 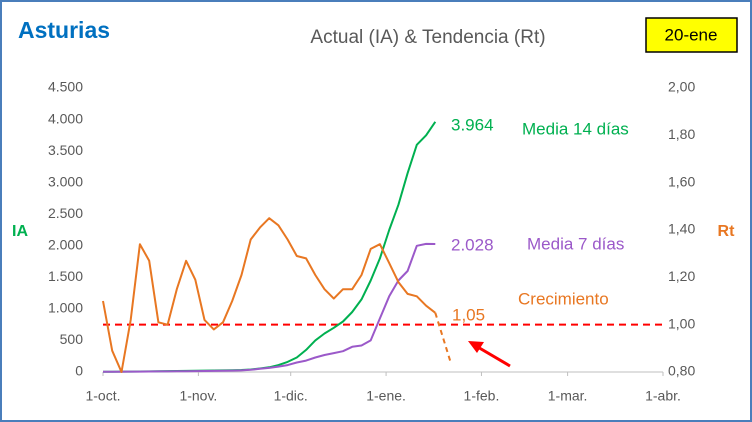 What do you see at coordinates (65, 181) in the screenshot?
I see `y-tick-label: 3.000` at bounding box center [65, 181].